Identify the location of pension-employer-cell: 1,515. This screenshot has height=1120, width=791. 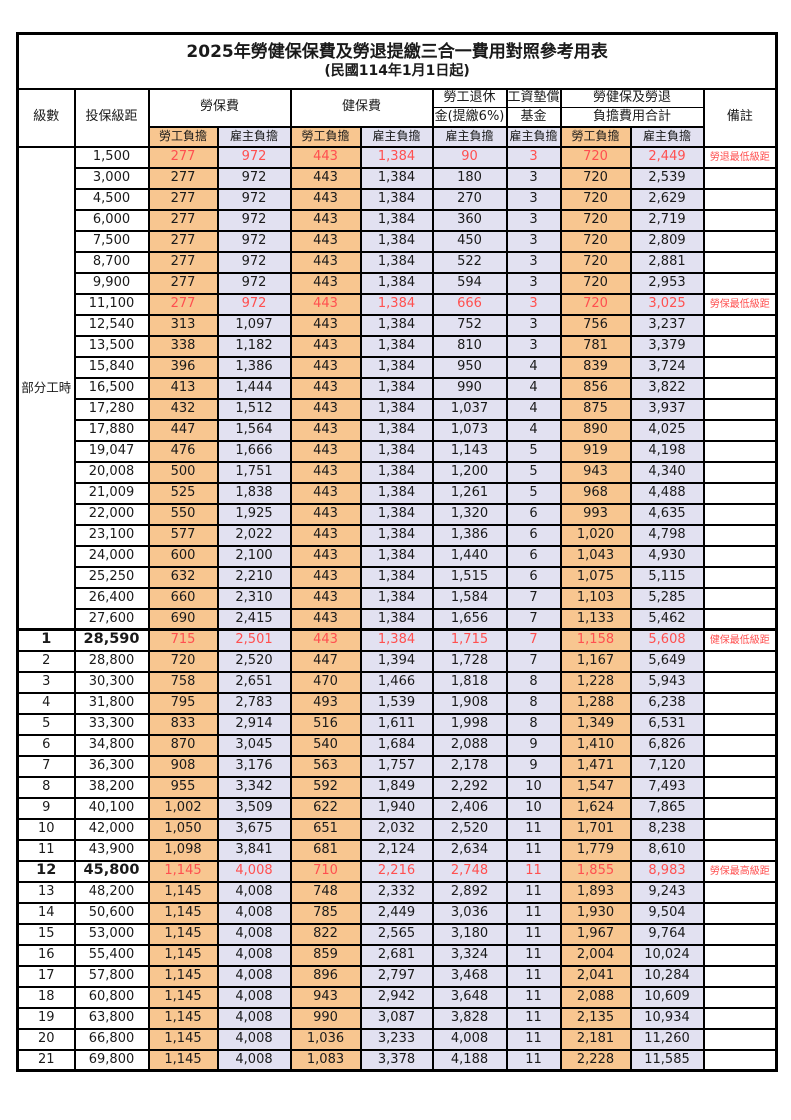
(469, 577).